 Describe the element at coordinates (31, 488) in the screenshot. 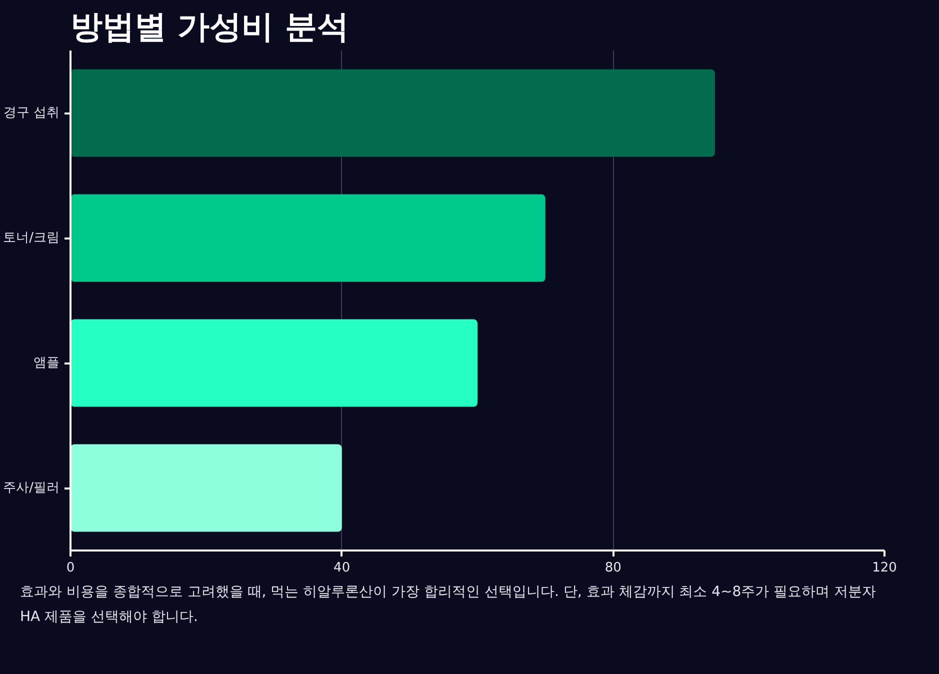

I see `y-tick-label: 주사/필러` at that location.